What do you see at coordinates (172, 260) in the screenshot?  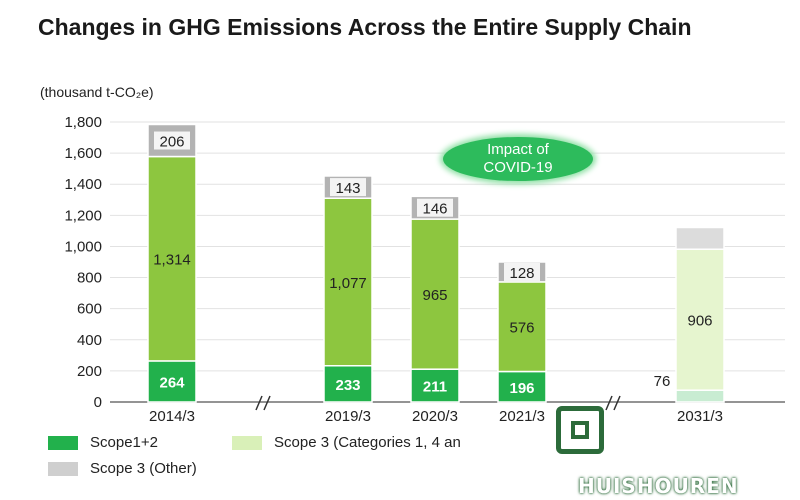 I see `data-label: 1,314` at bounding box center [172, 260].